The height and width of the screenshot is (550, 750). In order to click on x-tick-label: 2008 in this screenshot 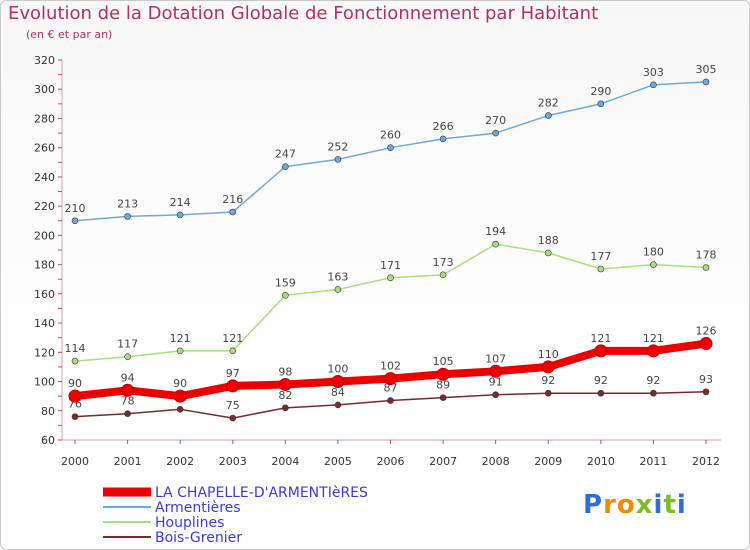, I will do `click(496, 461)`.